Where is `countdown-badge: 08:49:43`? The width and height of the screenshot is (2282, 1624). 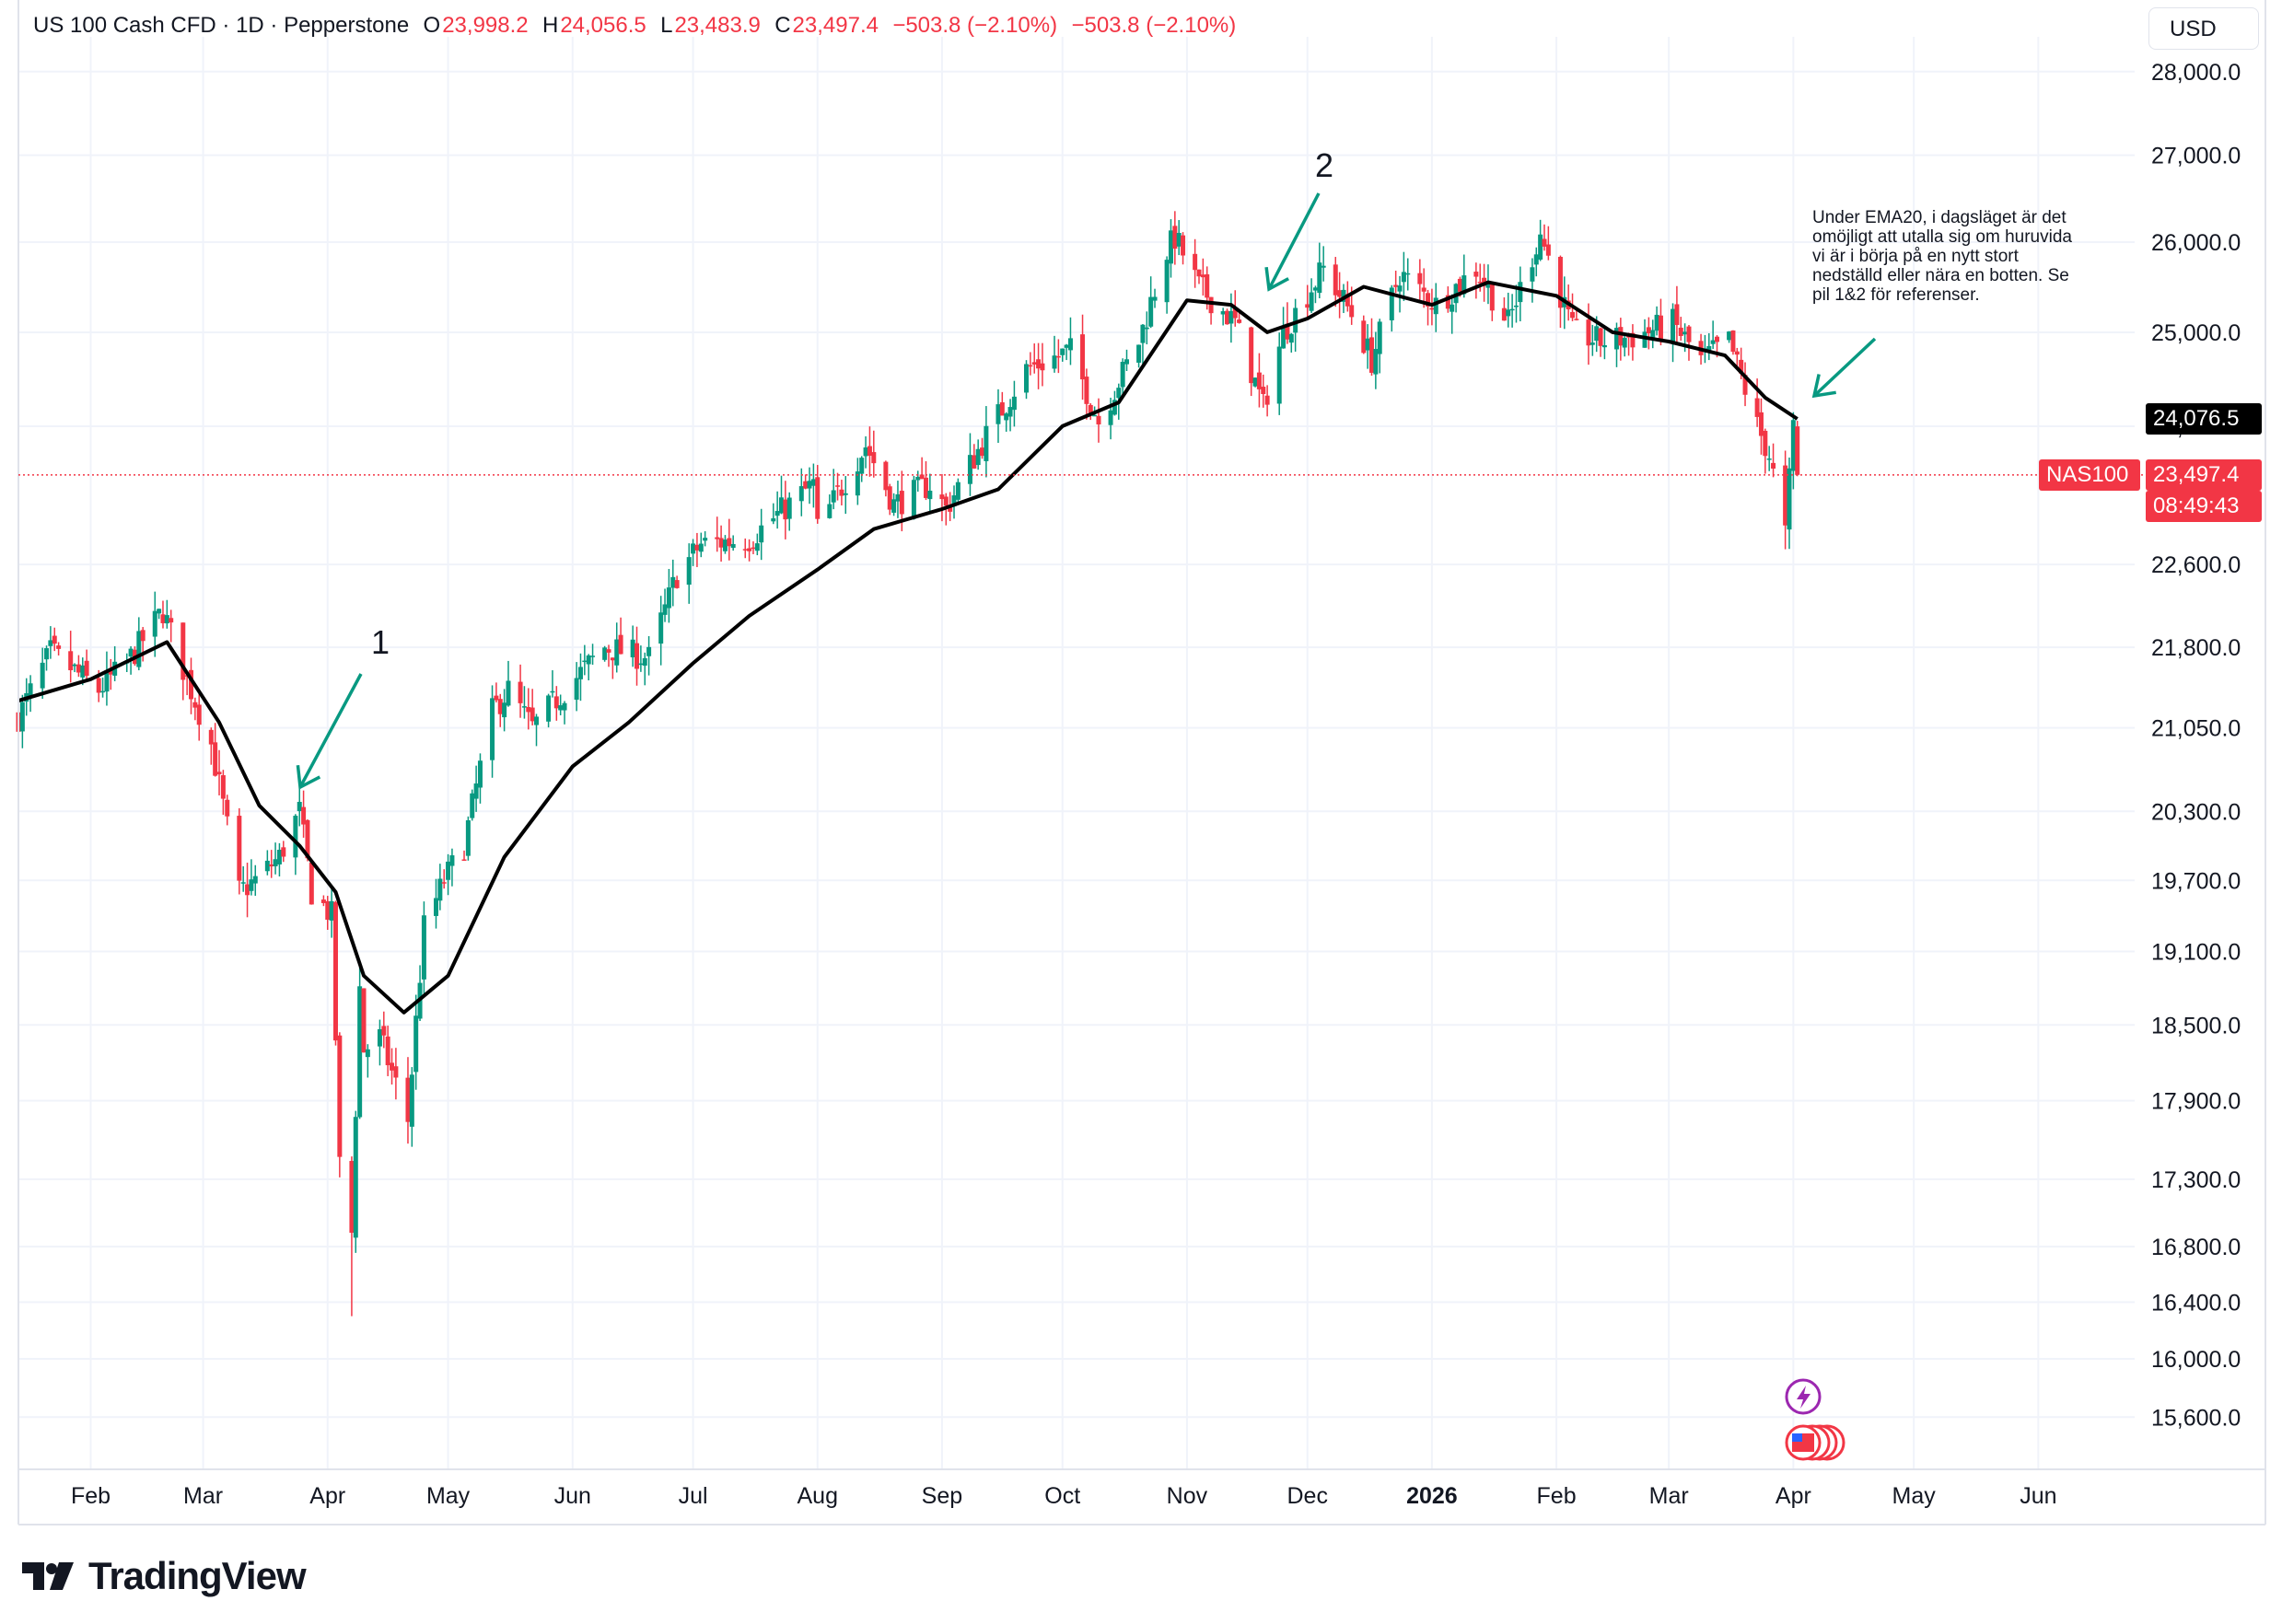 countdown-badge: 08:49:43 is located at coordinates (2204, 506).